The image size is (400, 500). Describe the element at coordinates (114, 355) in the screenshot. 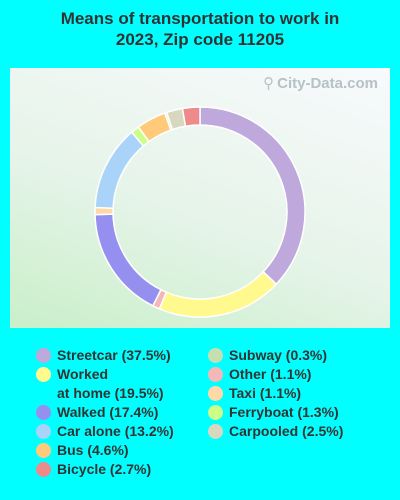

I see `legend-label: Streetcar (37.5%)` at that location.